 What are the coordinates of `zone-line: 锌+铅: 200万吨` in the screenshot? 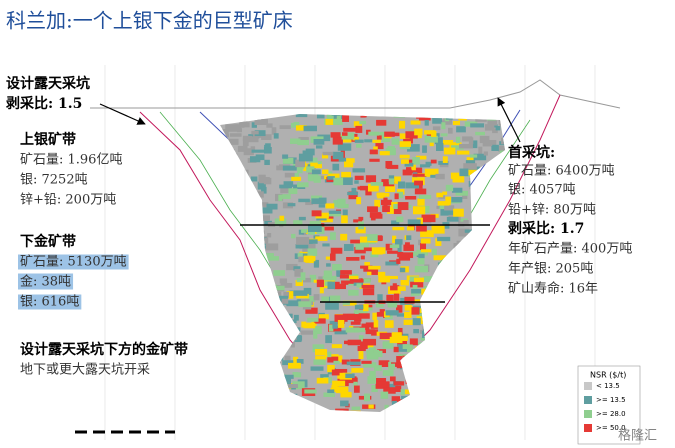 It's located at (68, 200).